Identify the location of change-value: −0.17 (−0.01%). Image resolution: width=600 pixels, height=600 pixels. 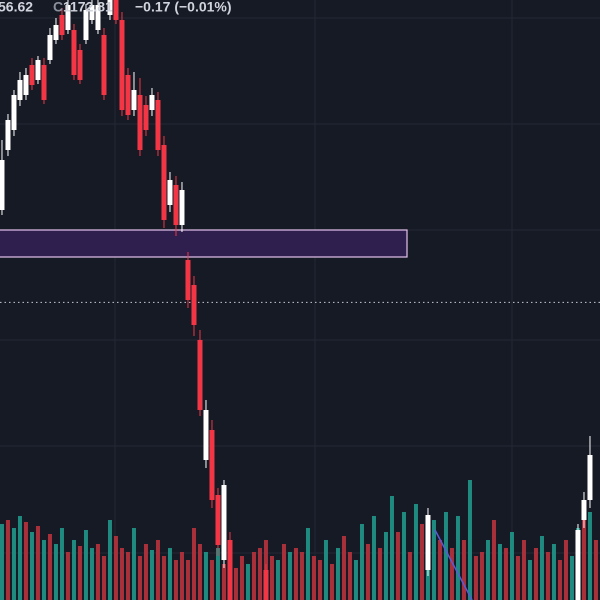
(183, 7).